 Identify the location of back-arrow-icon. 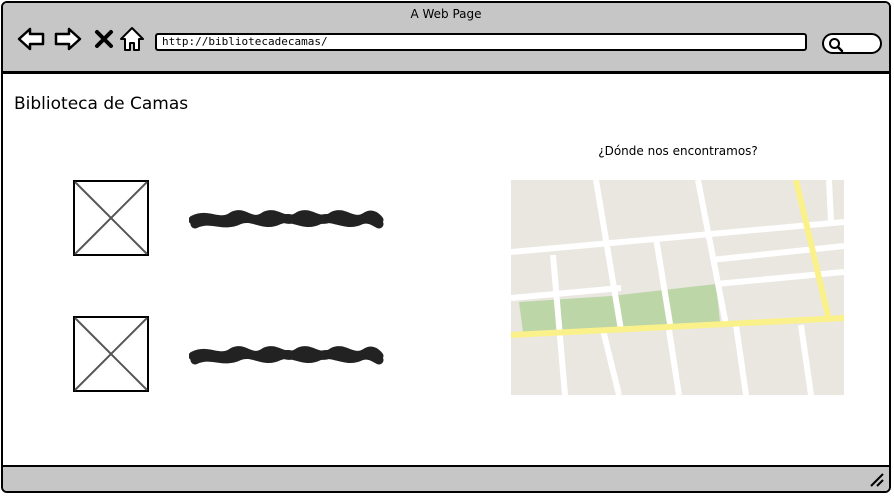
(31, 39).